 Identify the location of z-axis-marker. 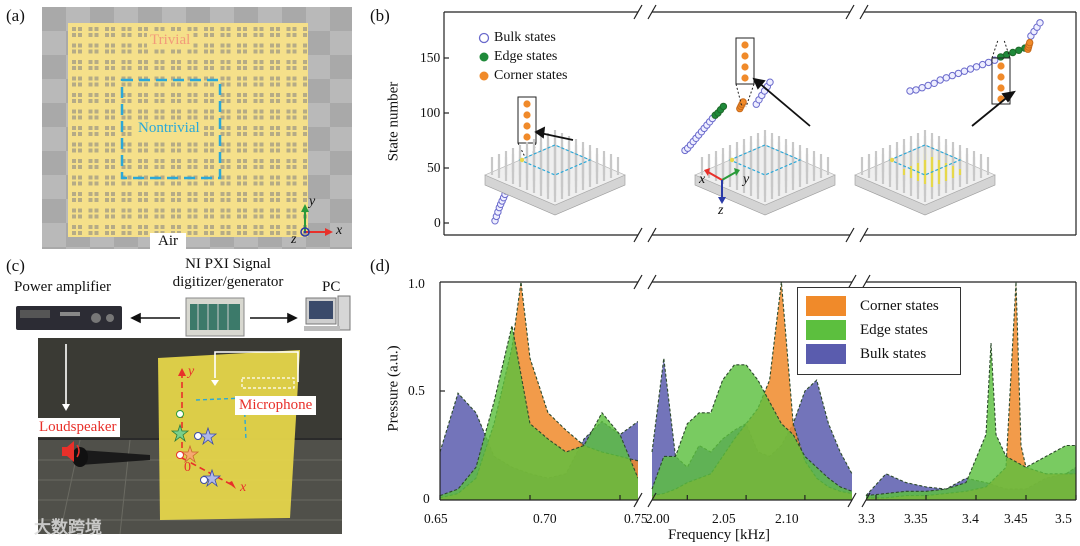
(305, 232).